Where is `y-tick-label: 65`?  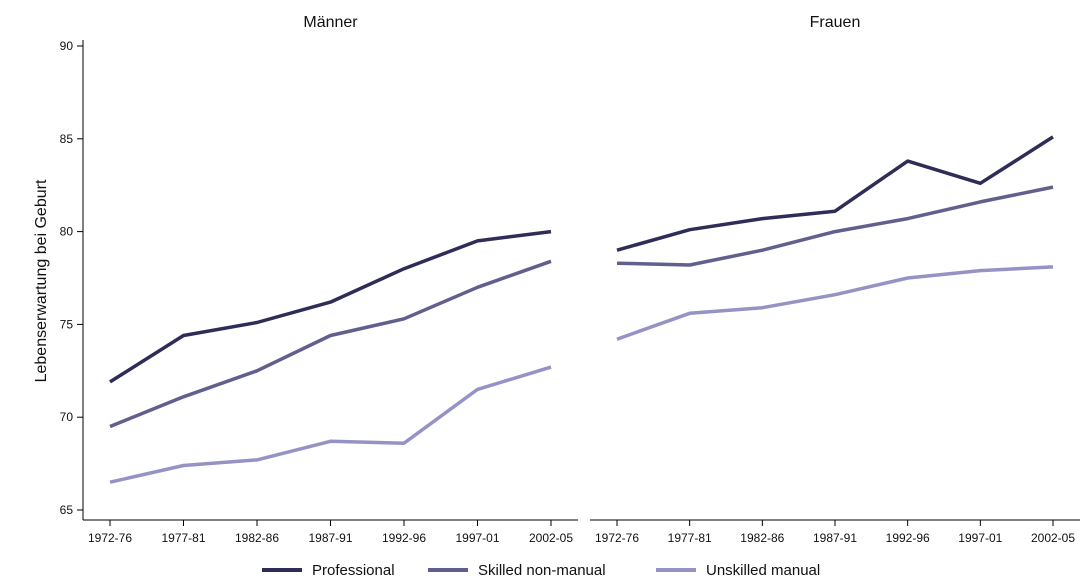
y-tick-label: 65 is located at coordinates (67, 510).